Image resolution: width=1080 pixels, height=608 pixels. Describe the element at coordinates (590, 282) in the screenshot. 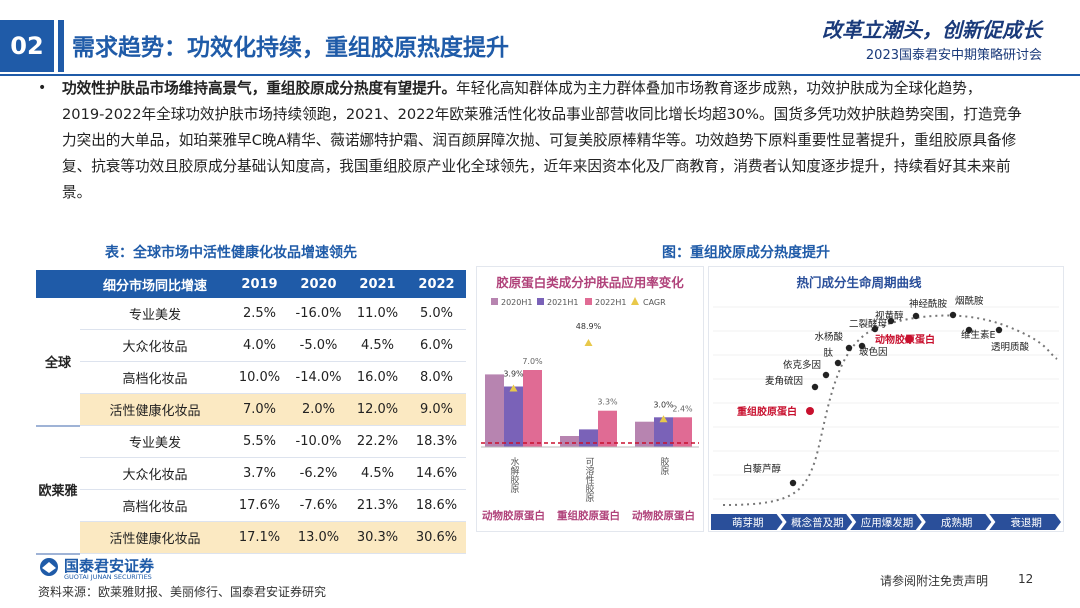

I see `bar-chart-title: 胶原蛋白类成分护肤品应用率变化` at that location.